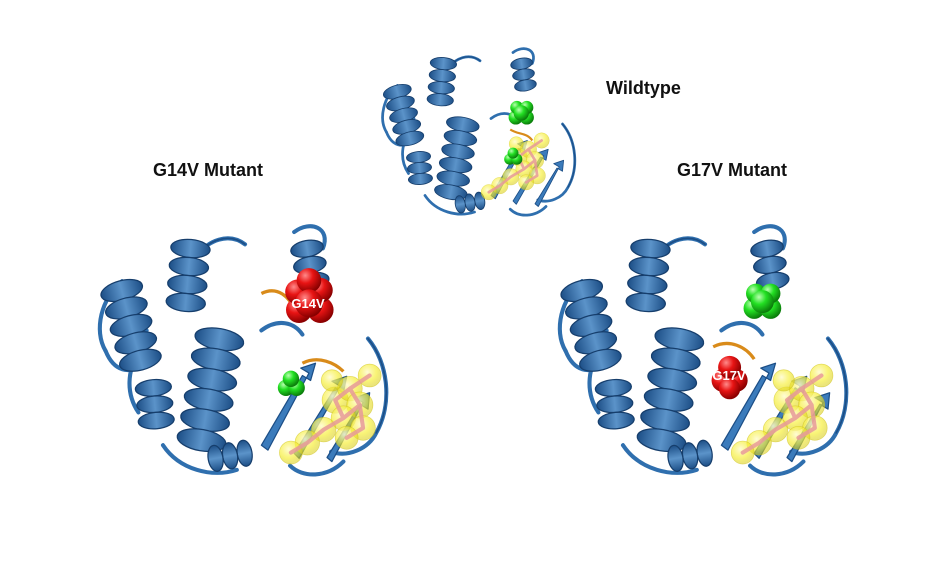 The width and height of the screenshot is (946, 567). Describe the element at coordinates (208, 170) in the screenshot. I see `g14v-title: G14V Mutant` at that location.